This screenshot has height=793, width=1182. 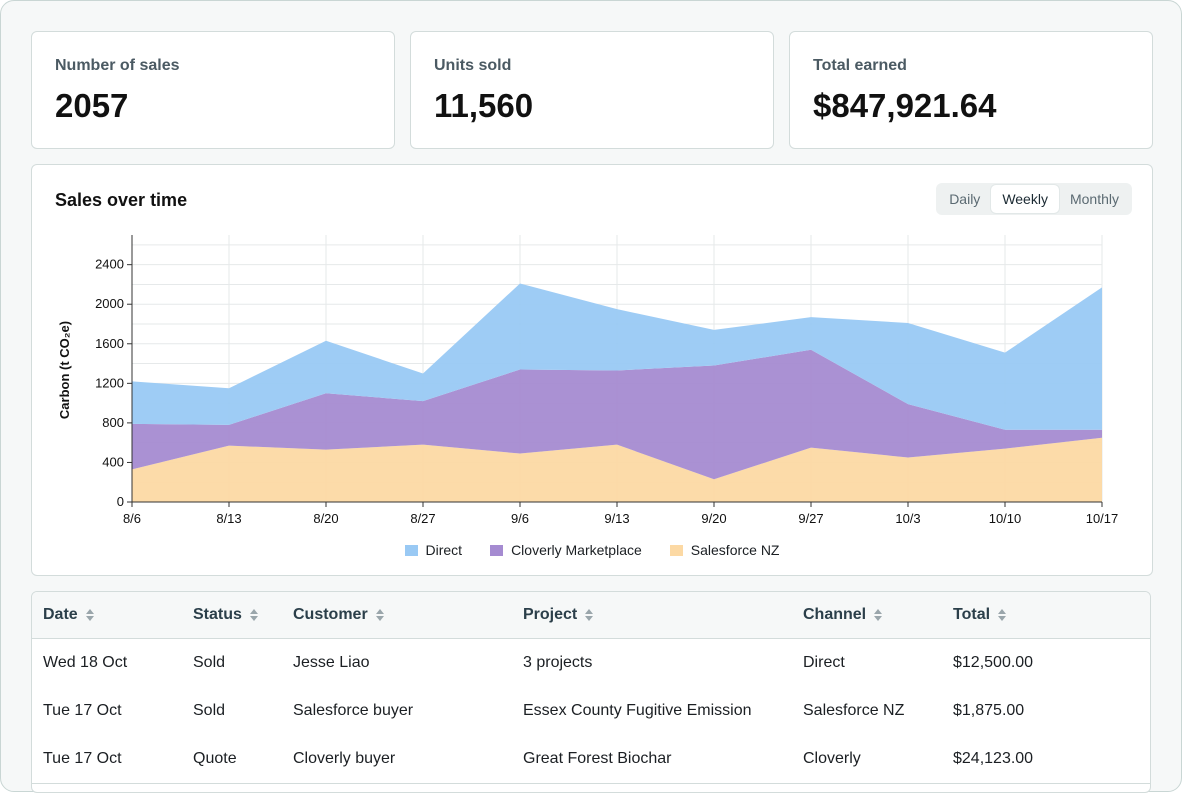 I want to click on stat-card-units: Units sold 11,560, so click(x=592, y=90).